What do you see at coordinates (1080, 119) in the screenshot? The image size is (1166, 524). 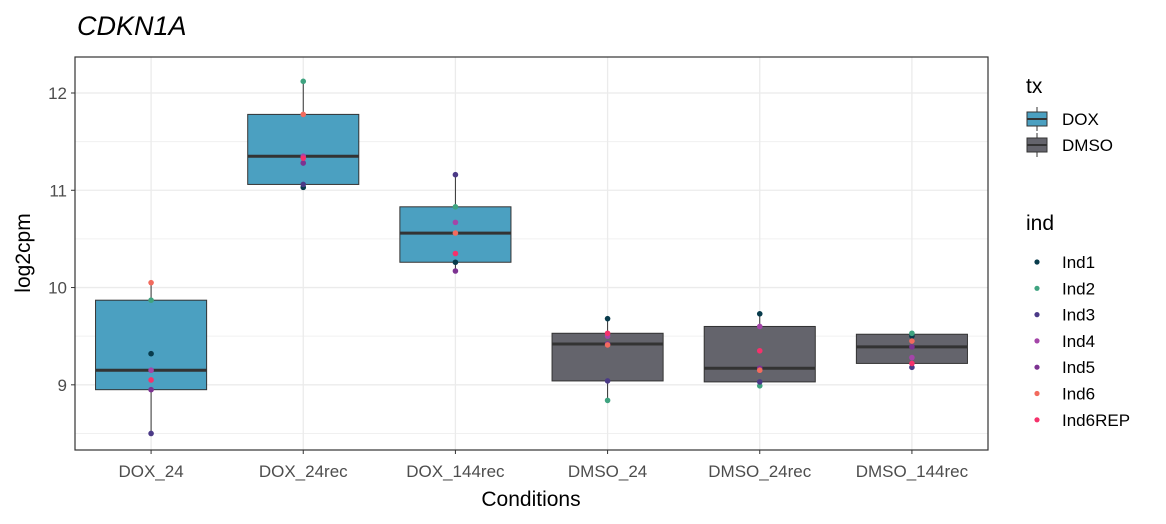 I see `legend-tx-label: DOX` at bounding box center [1080, 119].